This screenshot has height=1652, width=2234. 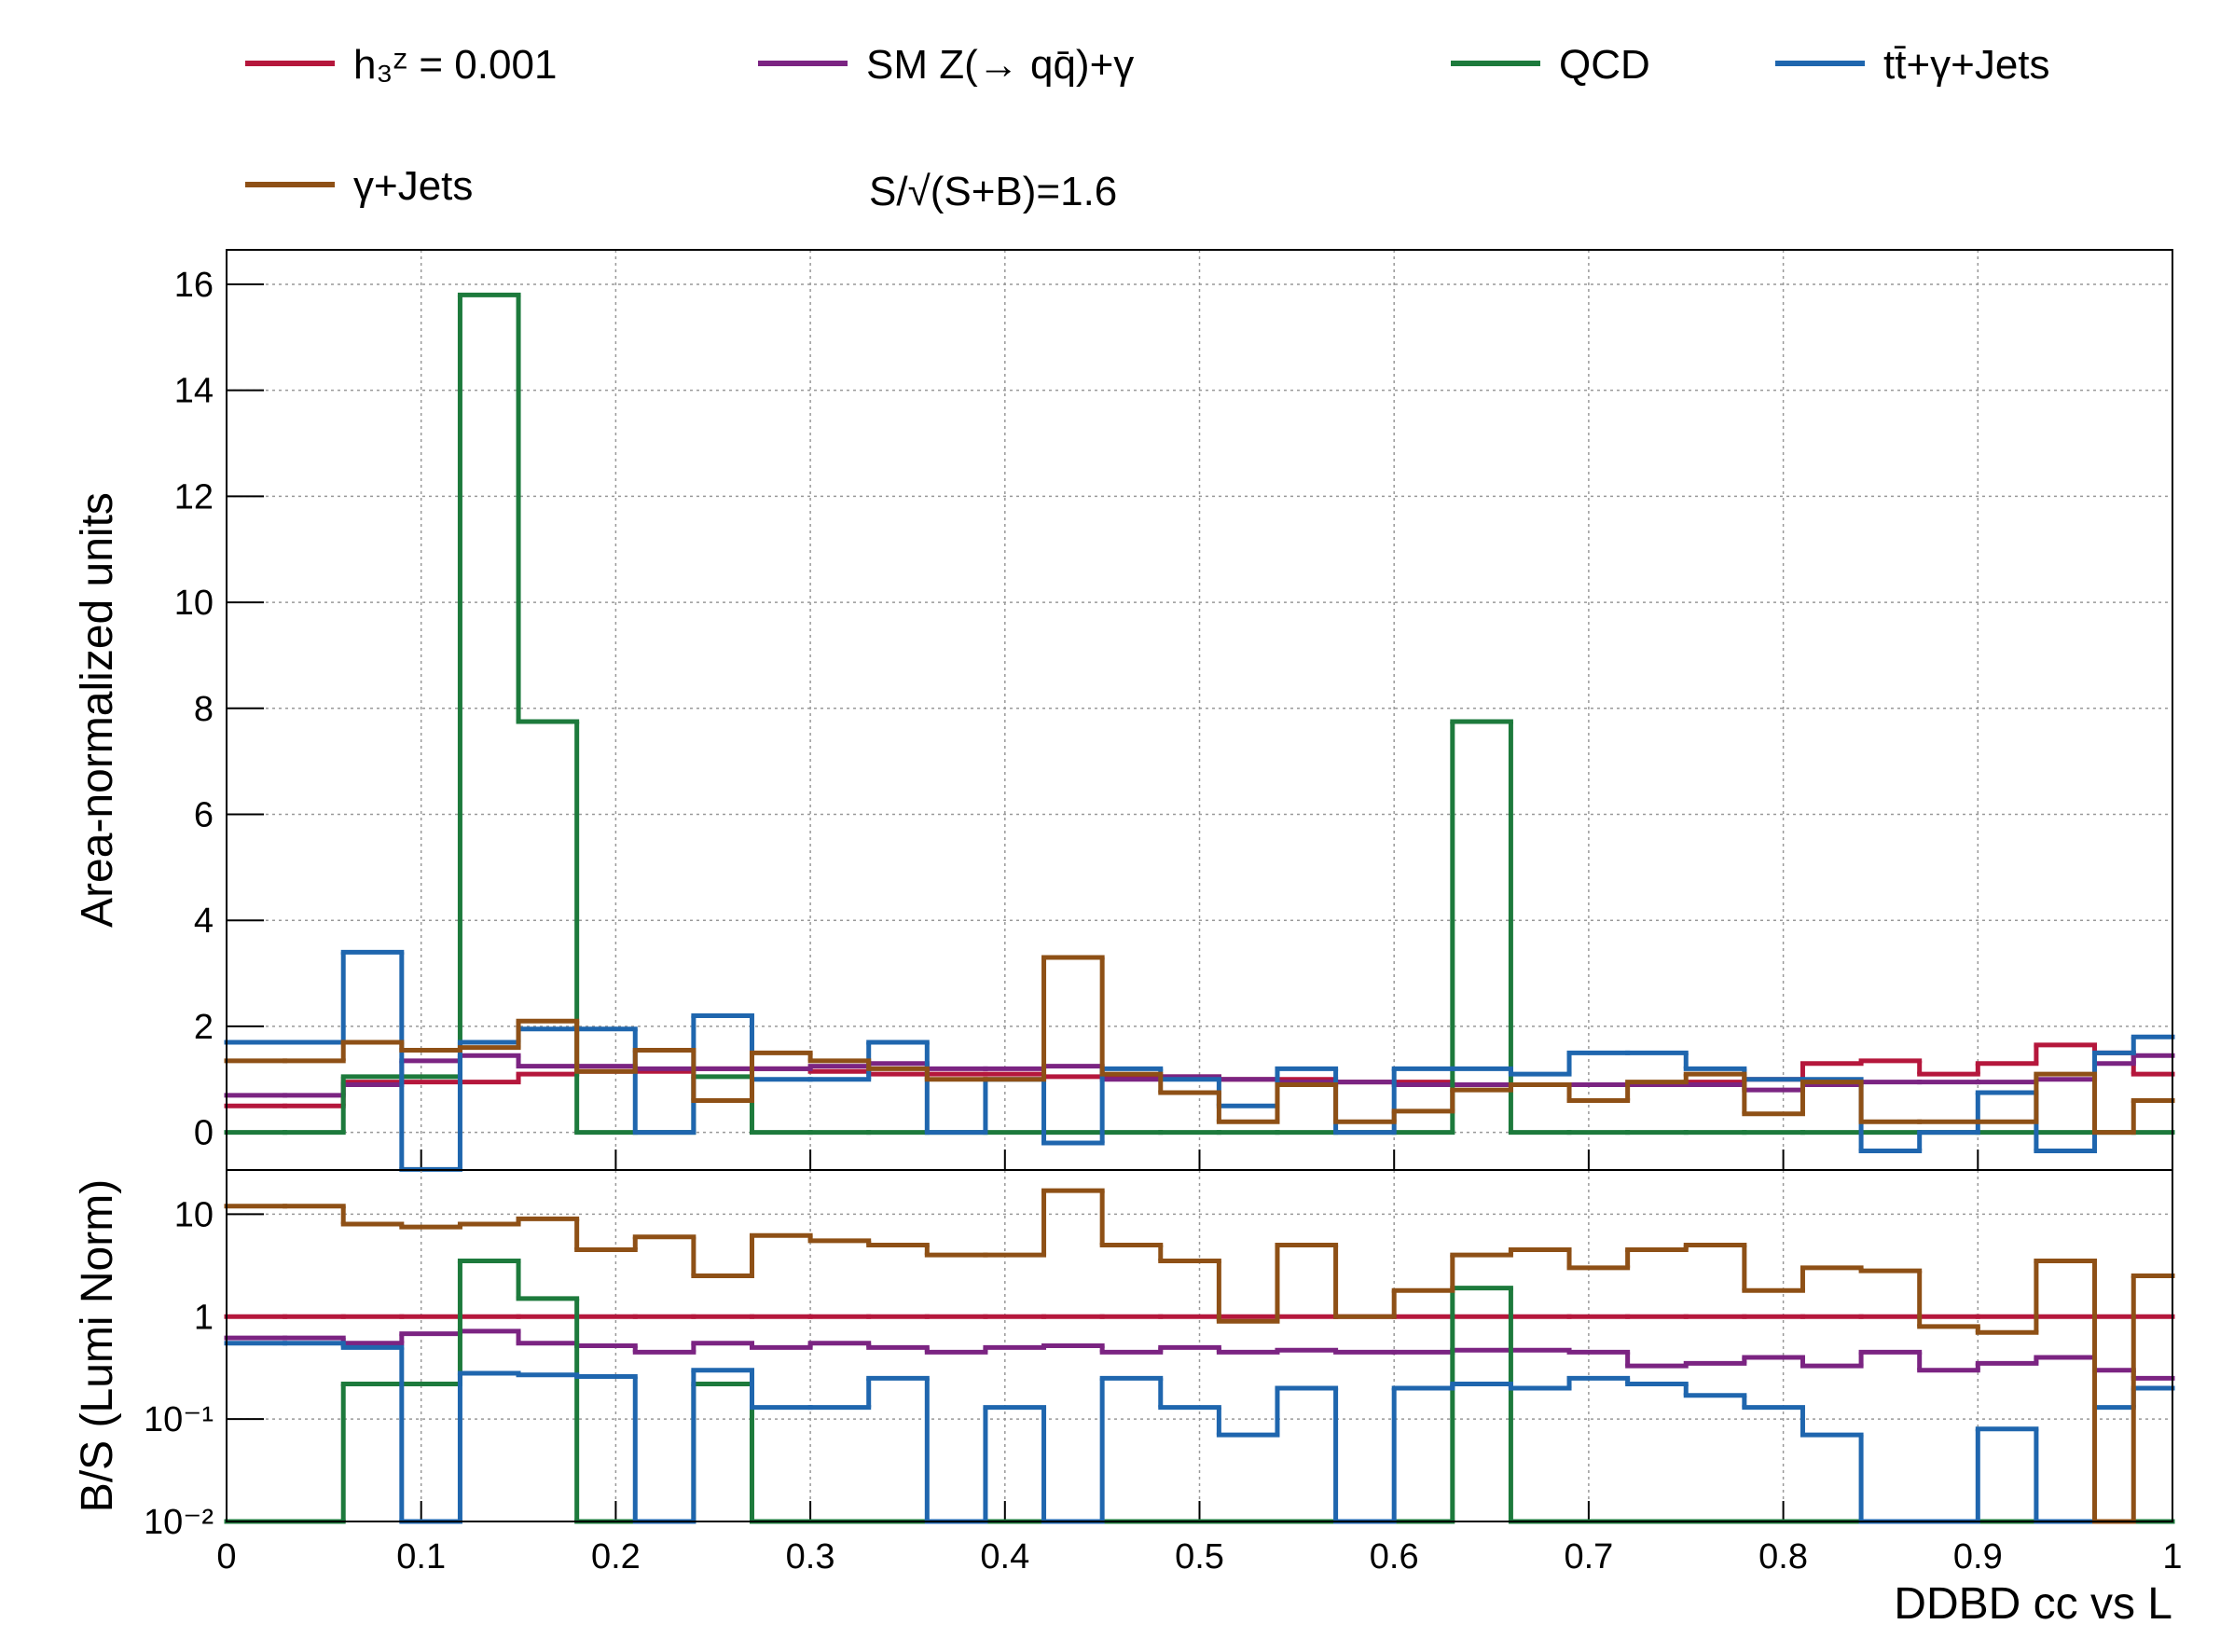 I want to click on x-tick-label: 0.5, so click(x=1199, y=1557).